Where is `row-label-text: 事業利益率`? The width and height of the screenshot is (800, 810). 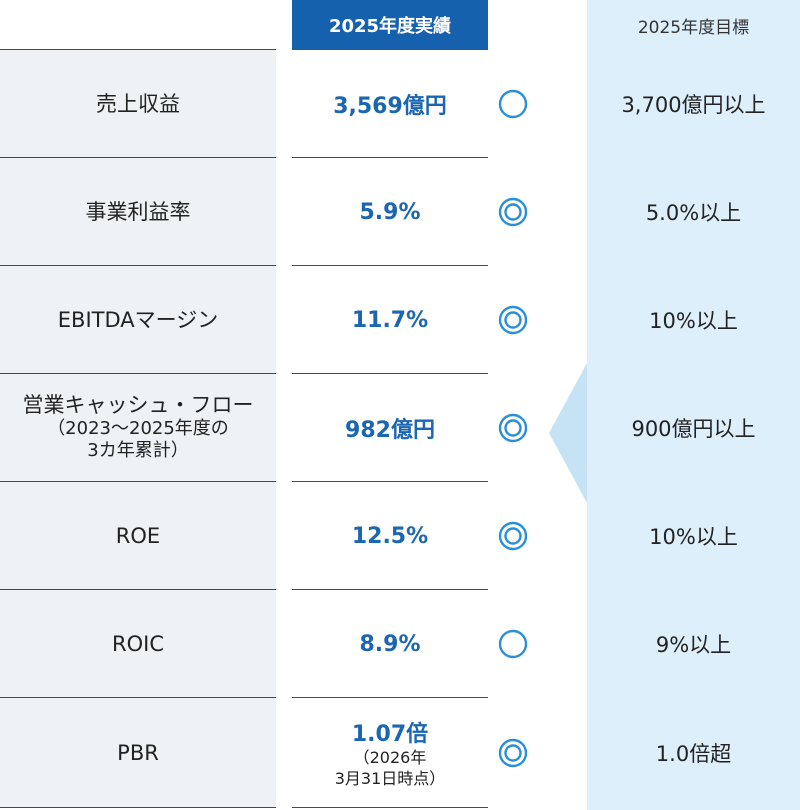
row-label-text: 事業利益率 is located at coordinates (138, 211).